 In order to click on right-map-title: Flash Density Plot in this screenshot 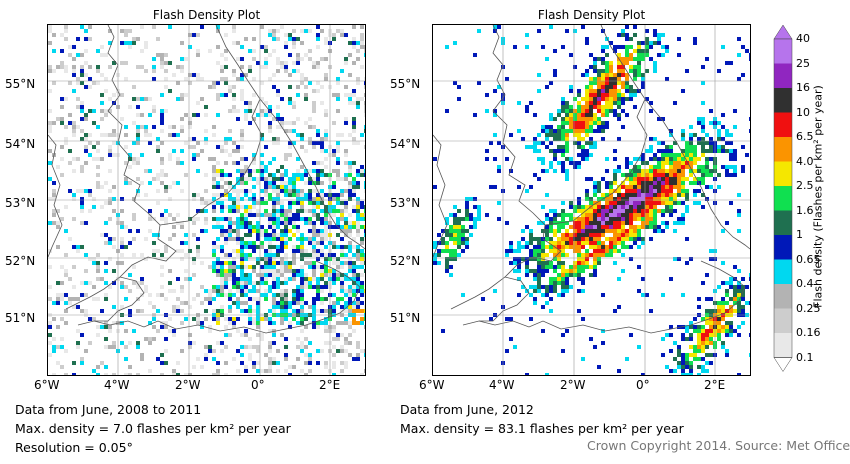, I will do `click(591, 15)`.